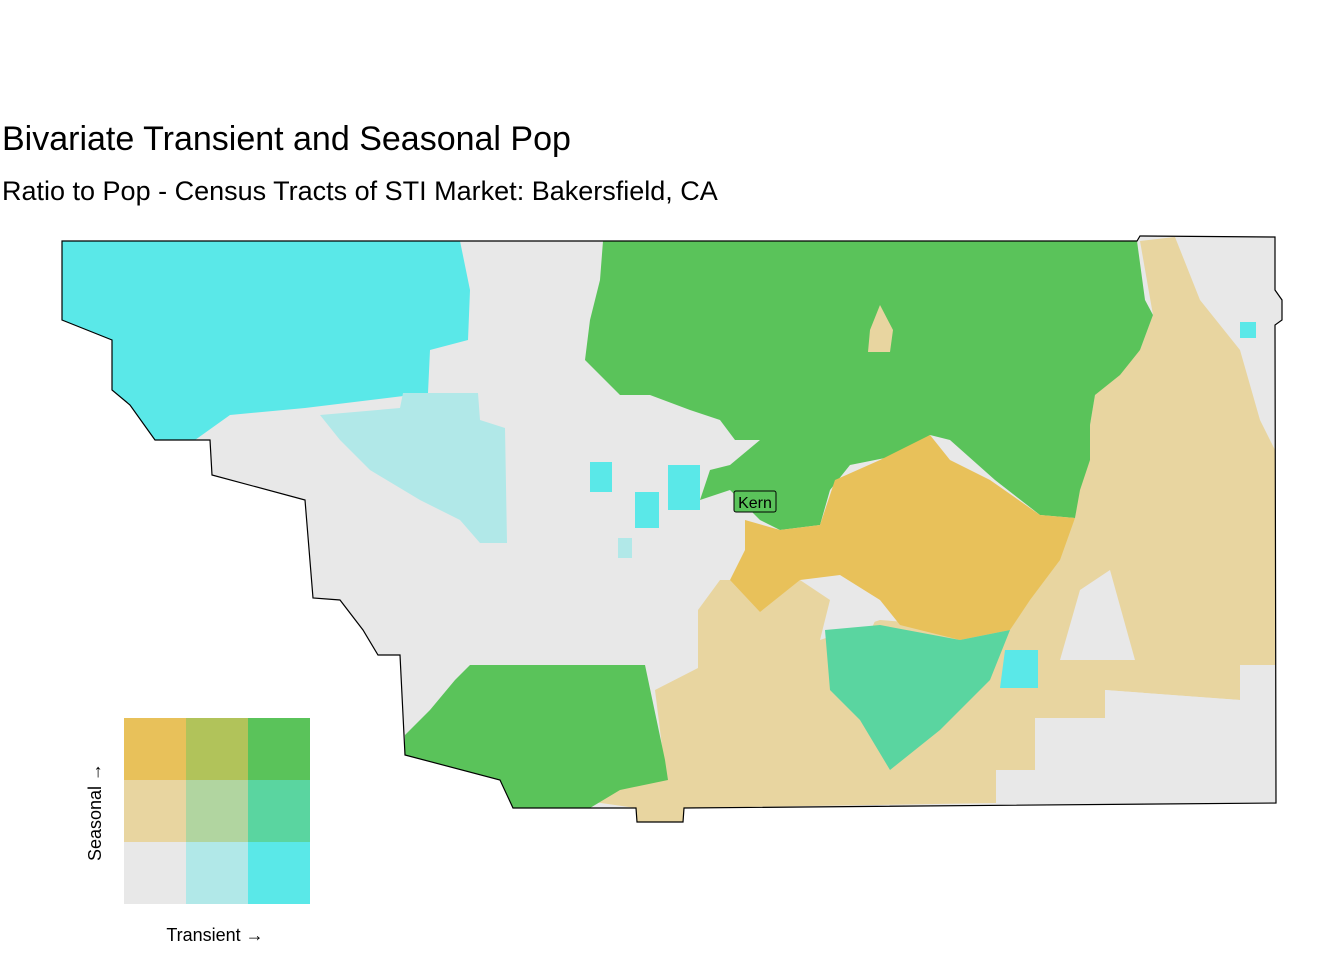 The image size is (1344, 960). What do you see at coordinates (95, 812) in the screenshot?
I see `legend-y-label: Seasonal →` at bounding box center [95, 812].